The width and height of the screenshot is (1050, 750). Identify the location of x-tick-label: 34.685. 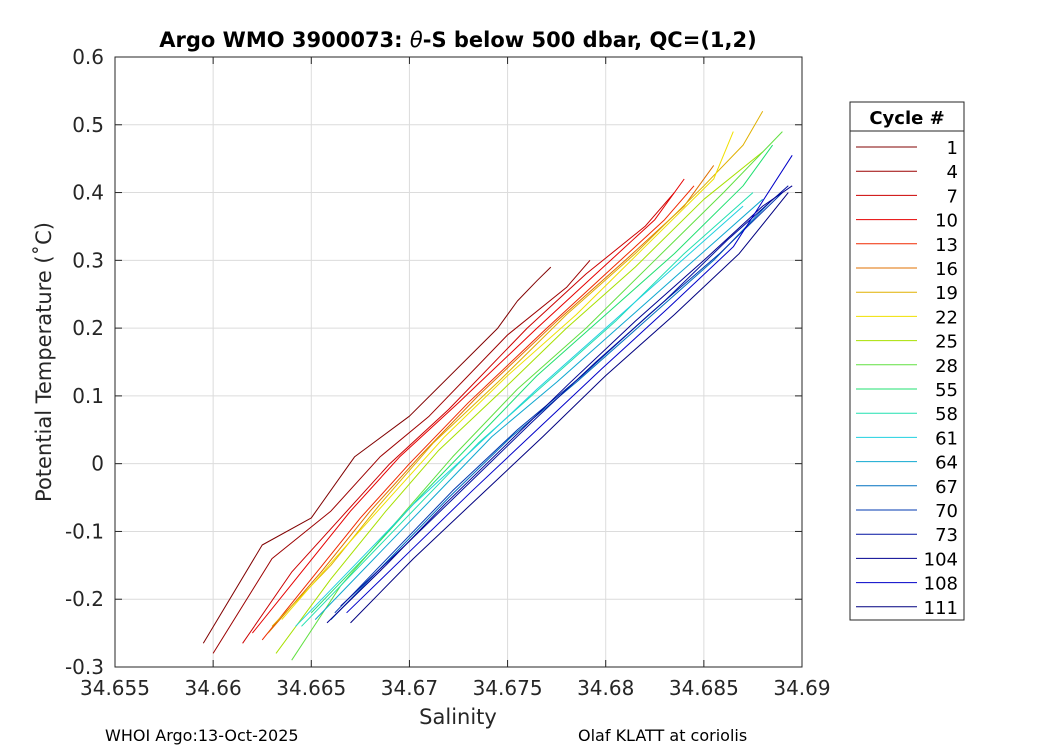
(704, 688).